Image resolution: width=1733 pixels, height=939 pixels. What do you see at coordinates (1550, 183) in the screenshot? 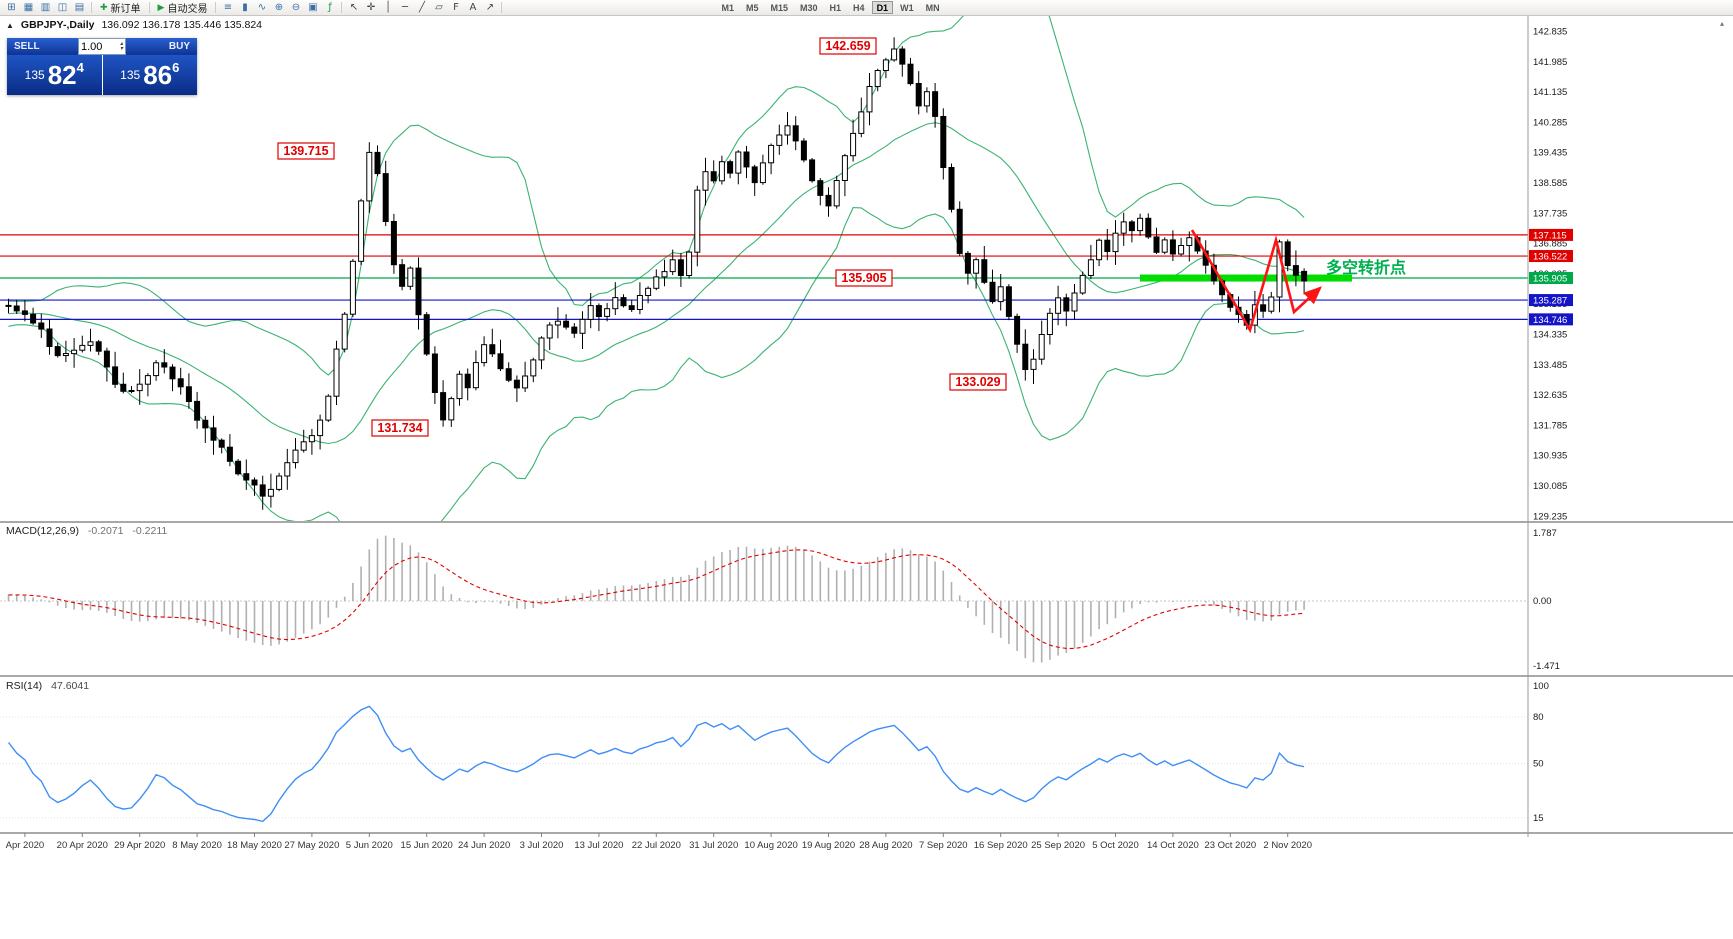
I see `svg-text: 138.585` at bounding box center [1550, 183].